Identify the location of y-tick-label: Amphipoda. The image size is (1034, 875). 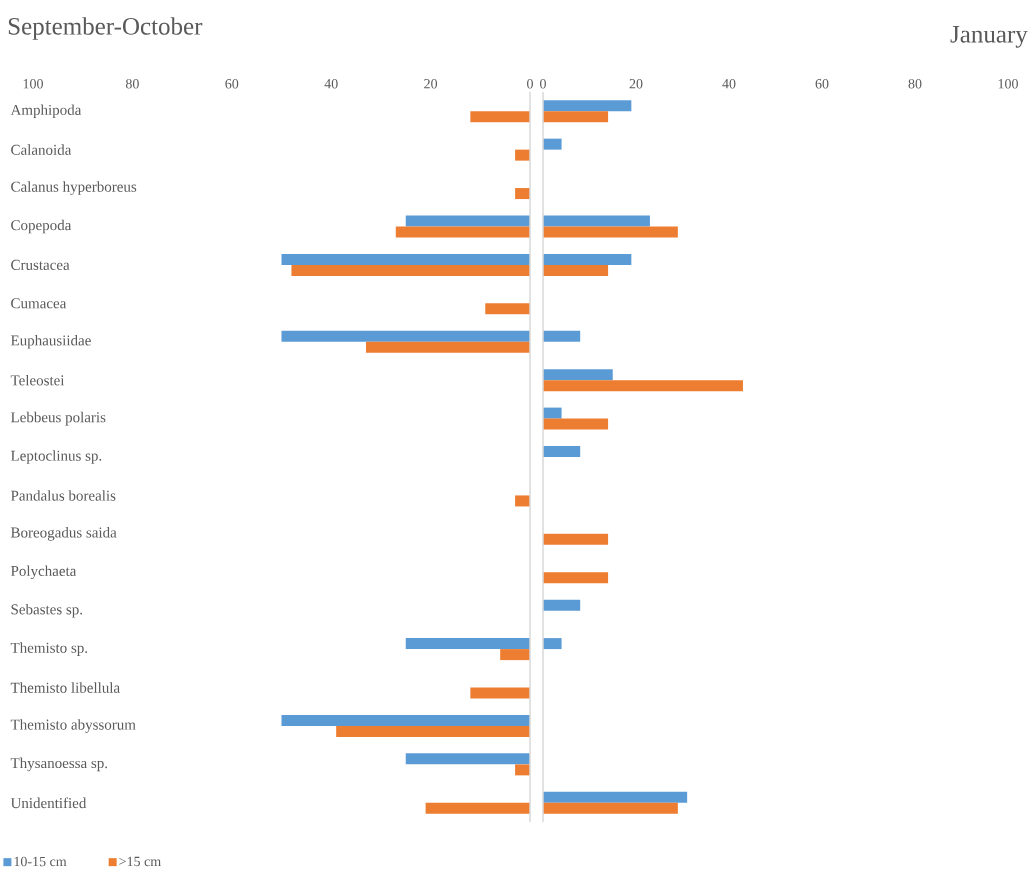
(46, 111).